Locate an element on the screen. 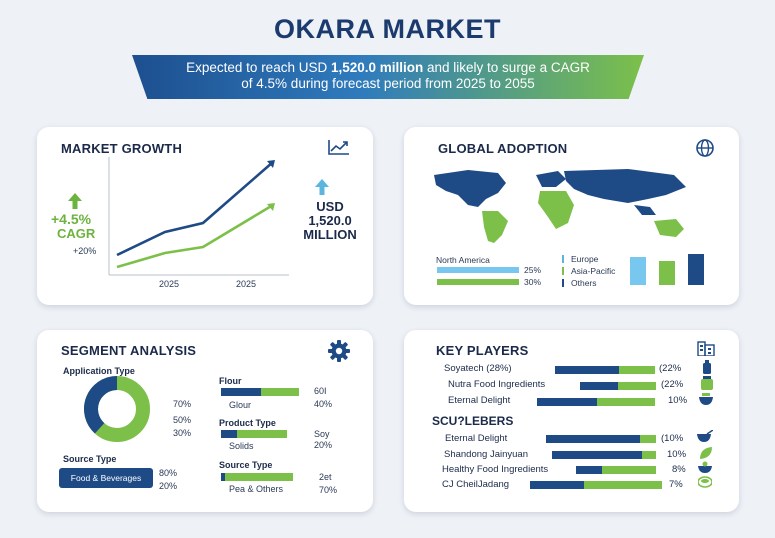 The image size is (775, 538). banner-background is located at coordinates (388, 77).